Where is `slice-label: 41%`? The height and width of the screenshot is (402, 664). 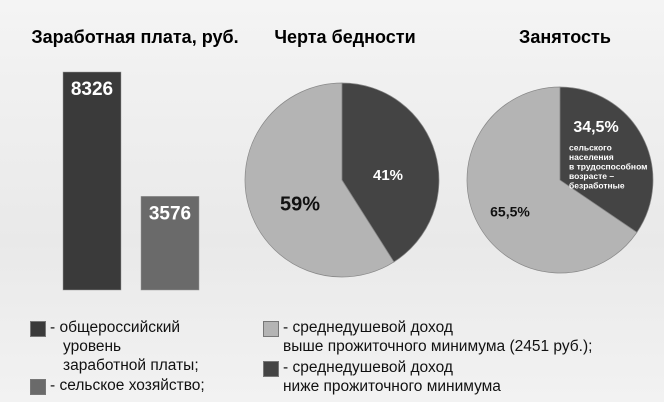
slice-label: 41% is located at coordinates (388, 175).